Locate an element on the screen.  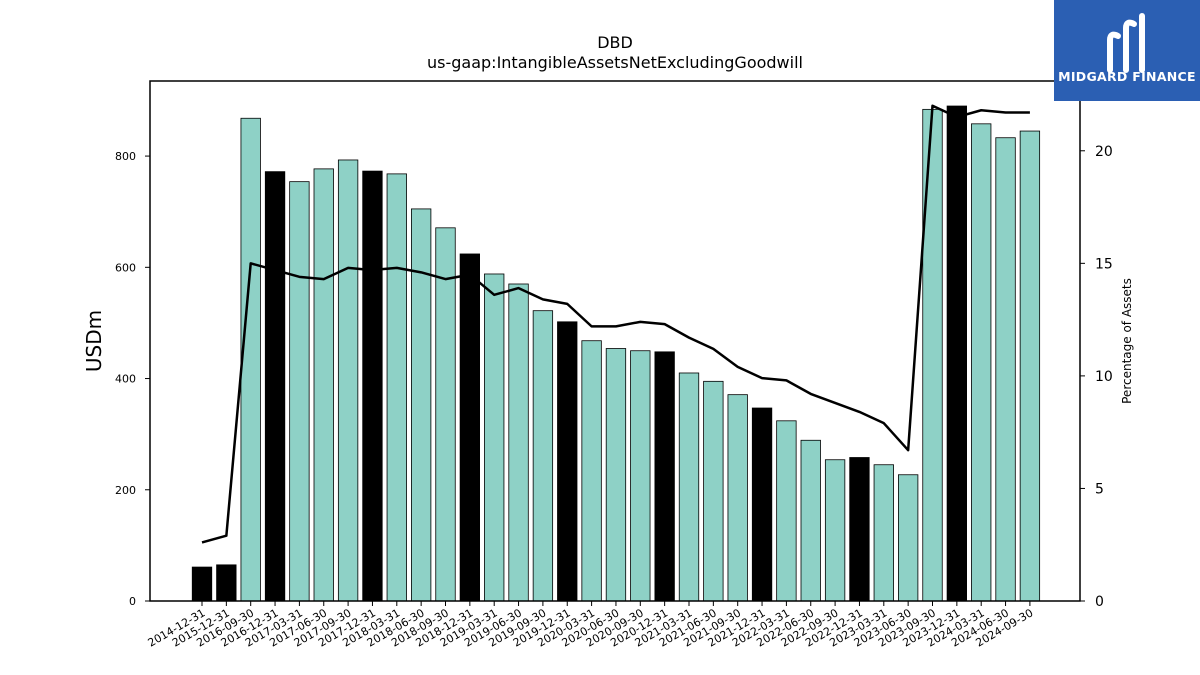
left-axis-ticks: 0 200 400 600 800 is located at coordinates (132, 379).